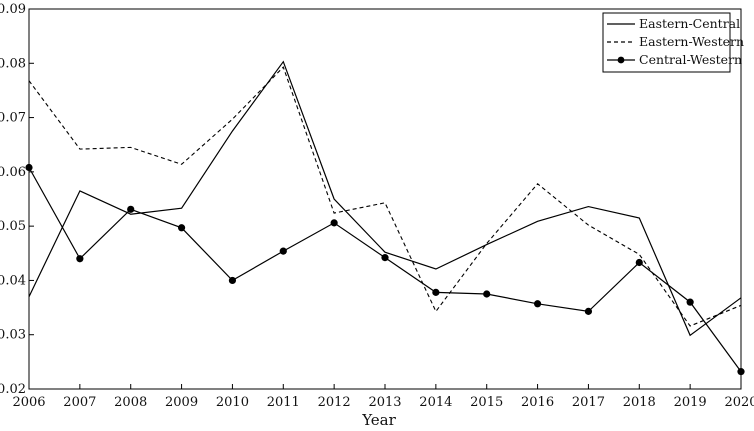  I want to click on y-tick-label: 0.07, so click(13, 118).